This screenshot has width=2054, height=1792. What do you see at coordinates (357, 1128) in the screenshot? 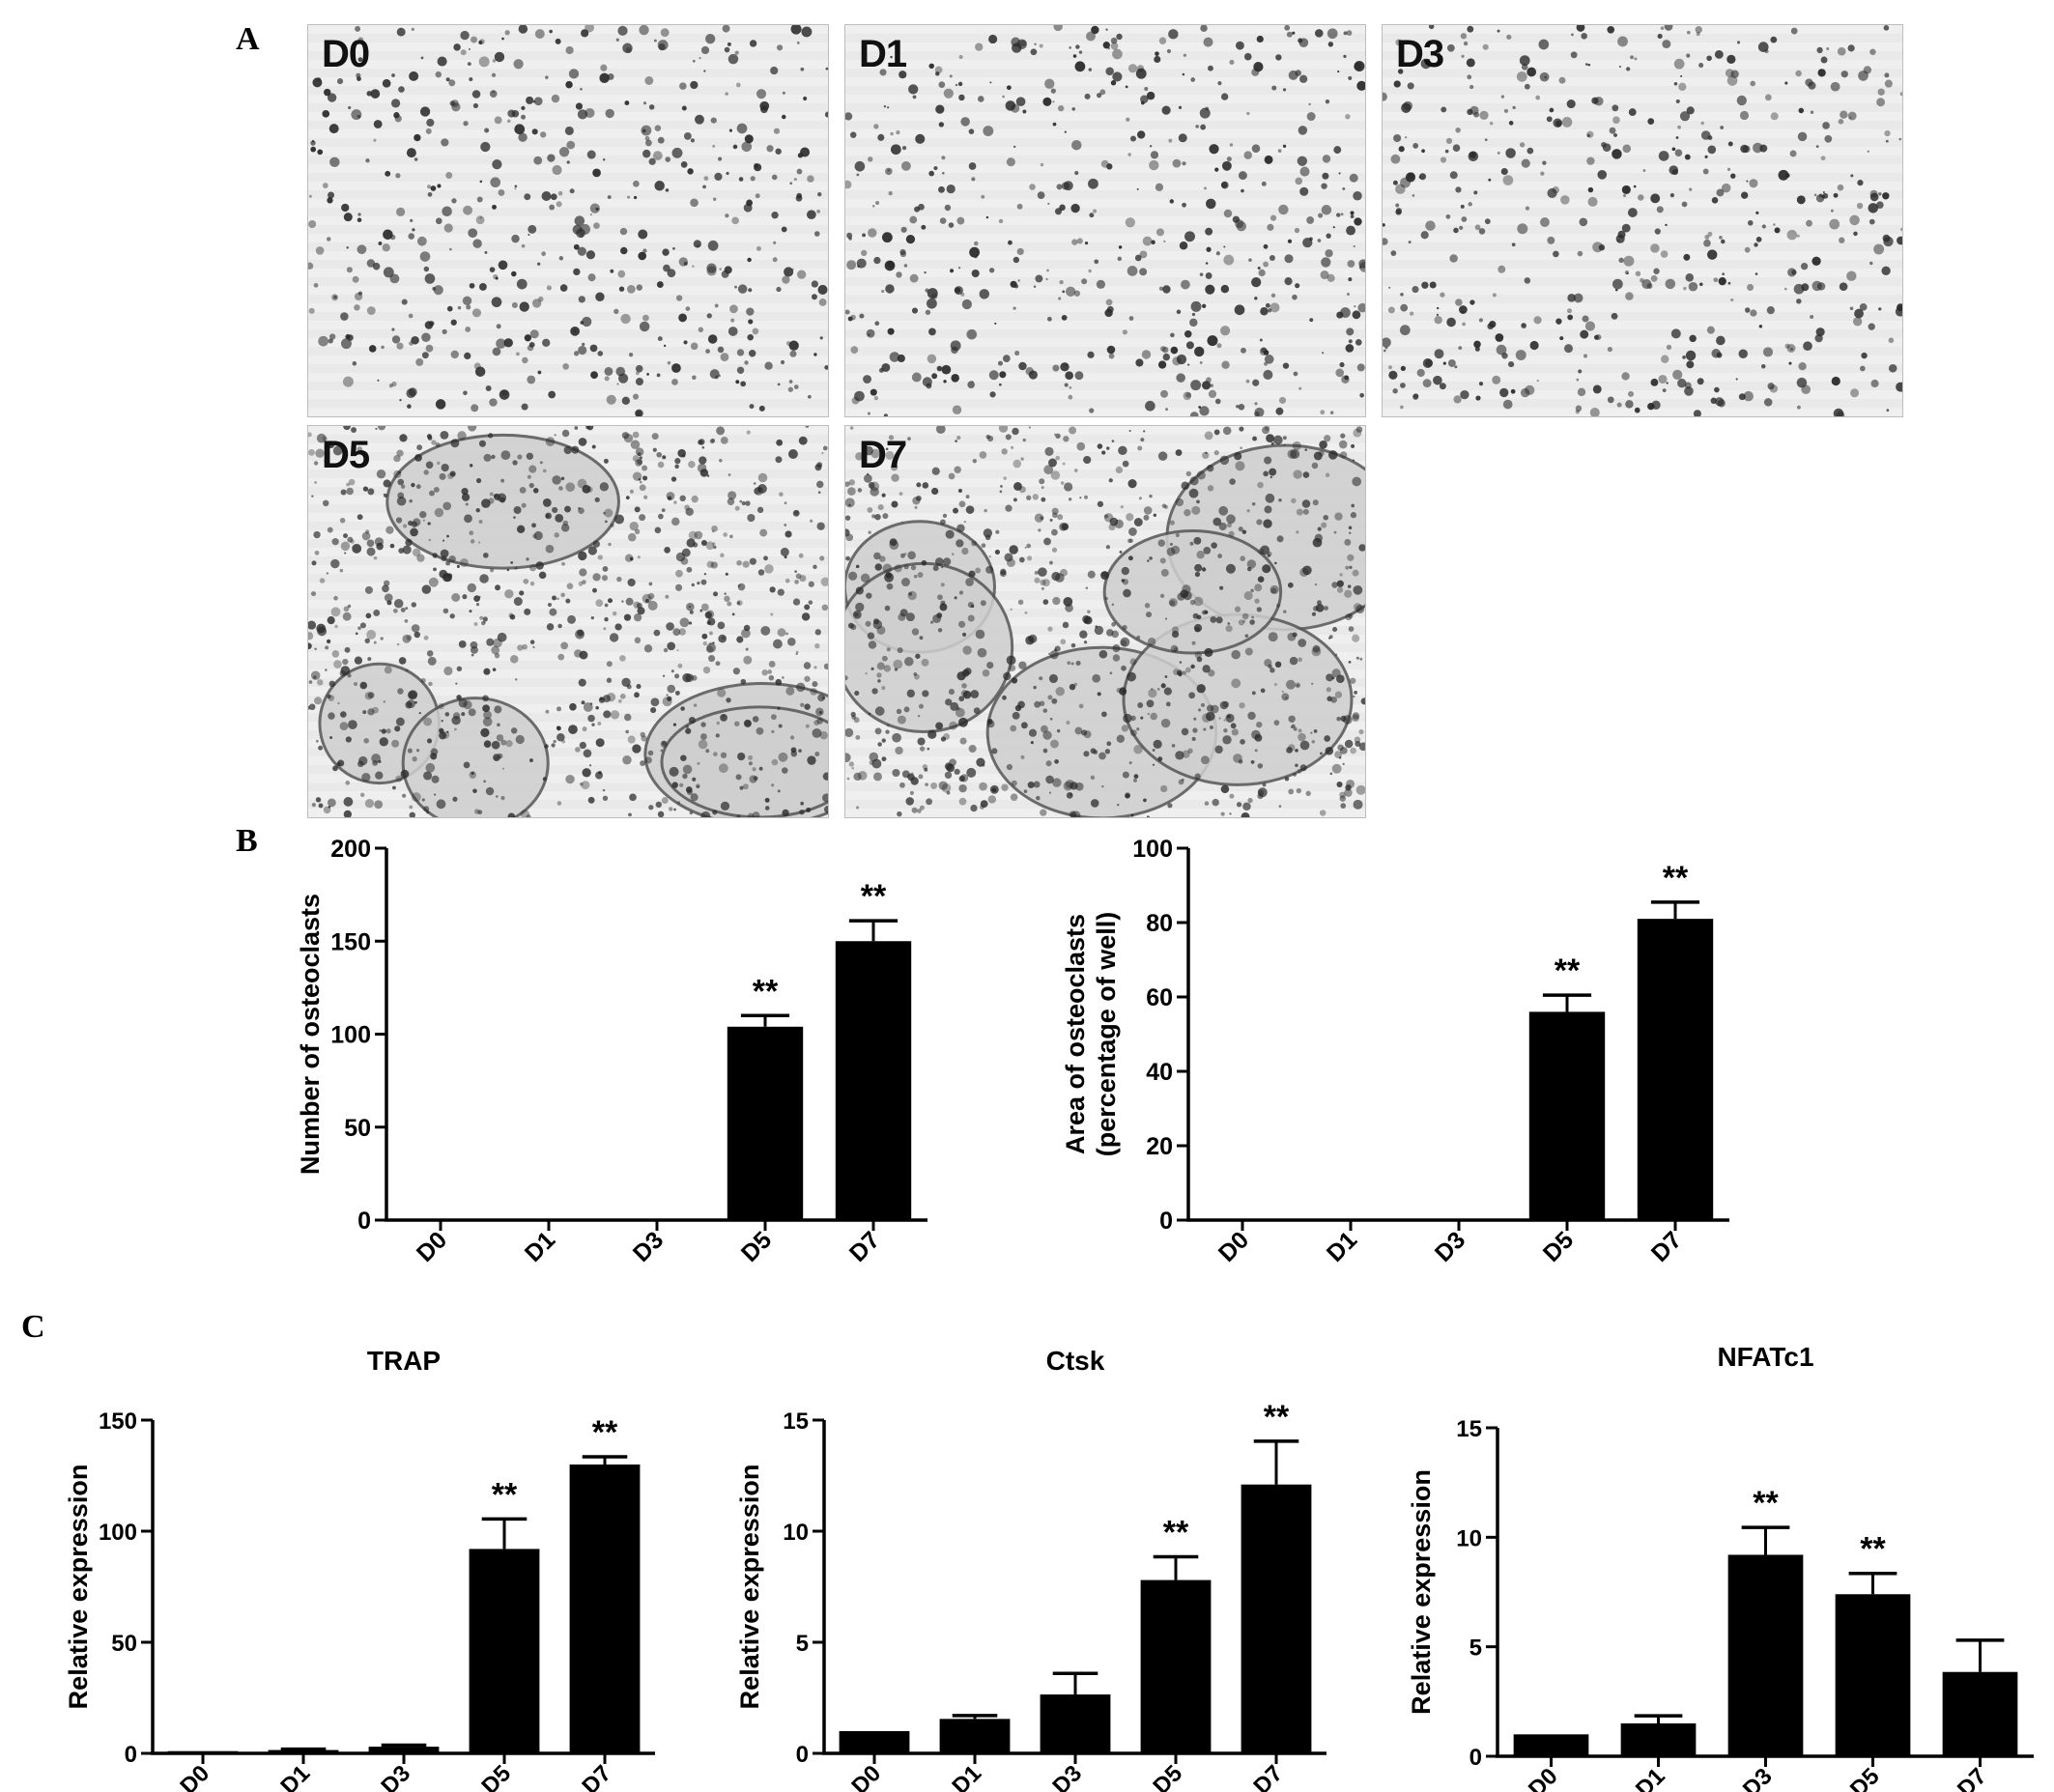
I see `y-tick-label: 50` at bounding box center [357, 1128].